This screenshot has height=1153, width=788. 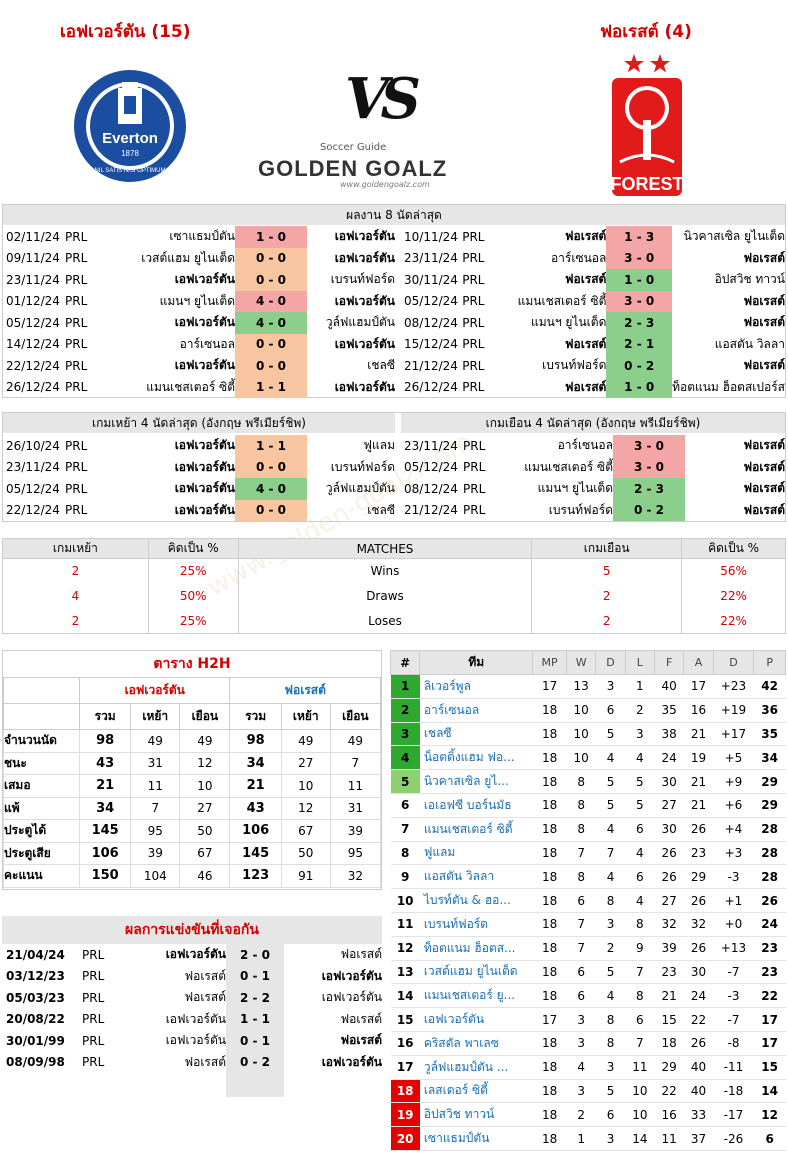 What do you see at coordinates (669, 996) in the screenshot?
I see `league-stat: 21` at bounding box center [669, 996].